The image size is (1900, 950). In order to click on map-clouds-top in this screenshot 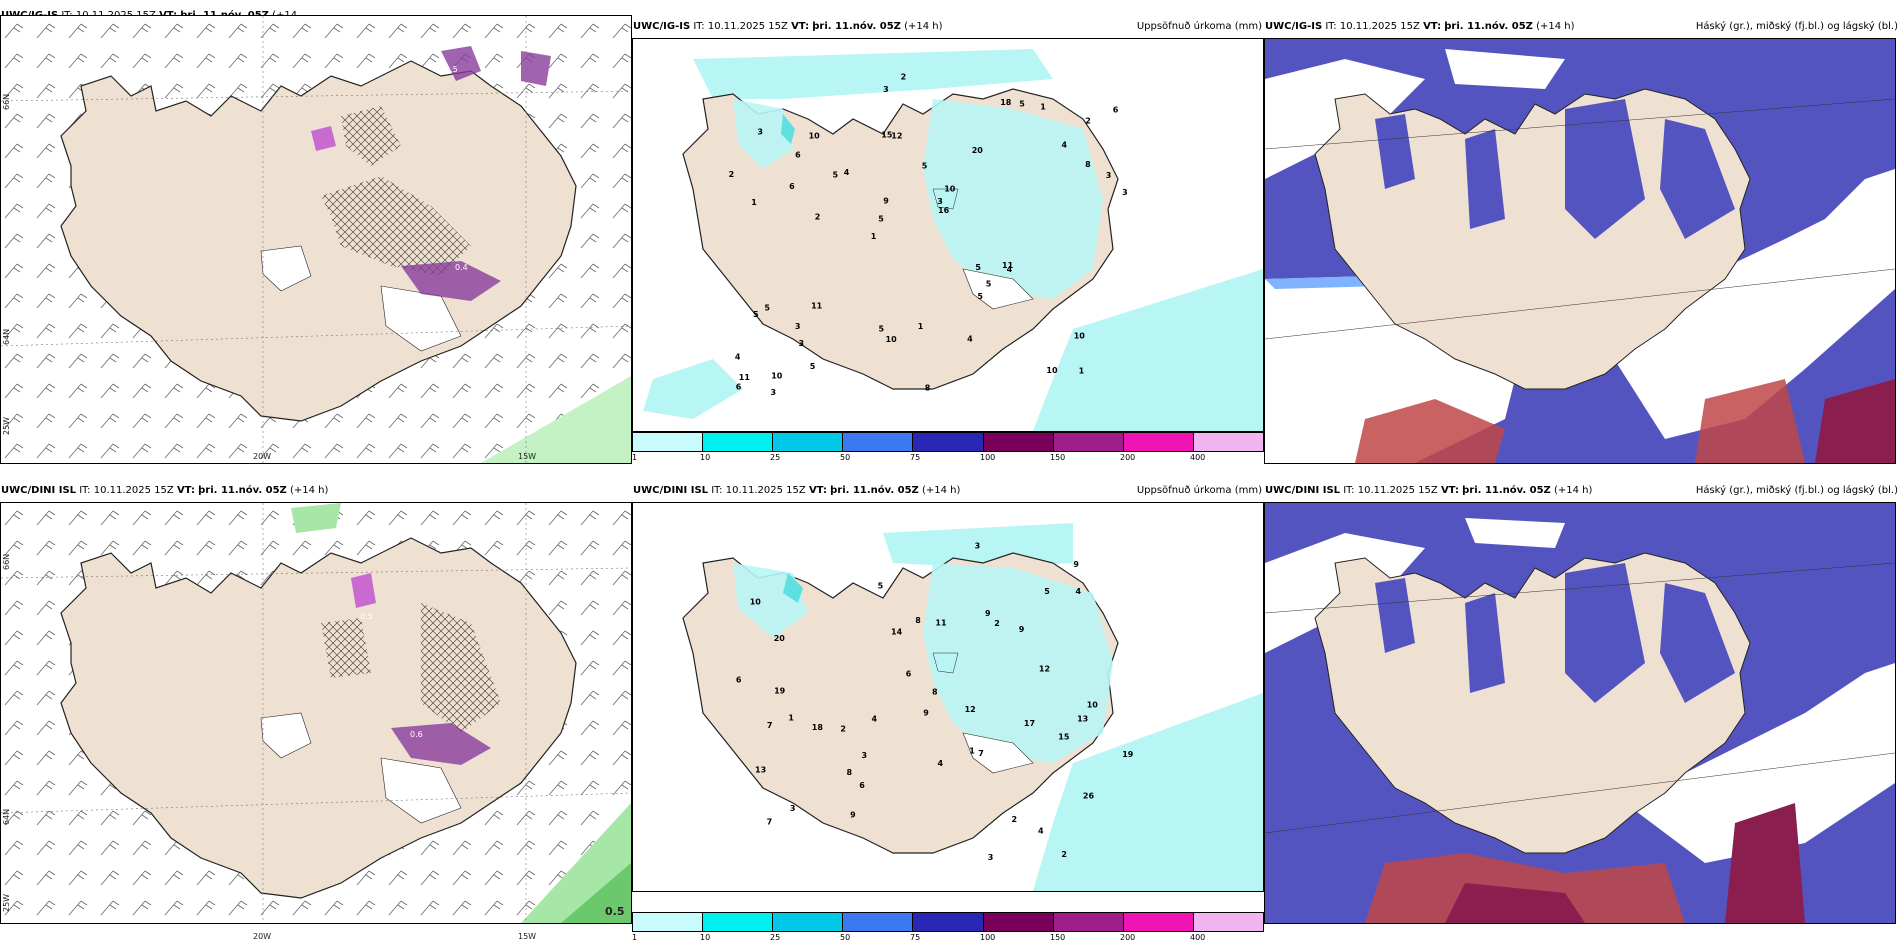, I will do `click(1580, 251)`.